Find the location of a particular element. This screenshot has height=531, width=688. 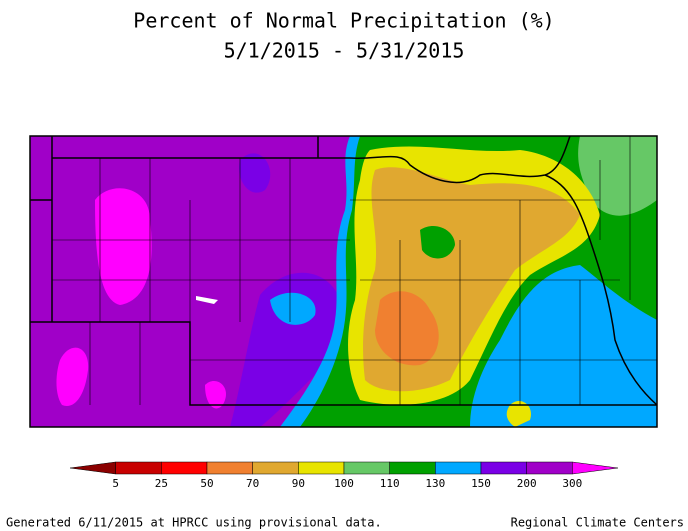

legend-label: 150 is located at coordinates (481, 483).